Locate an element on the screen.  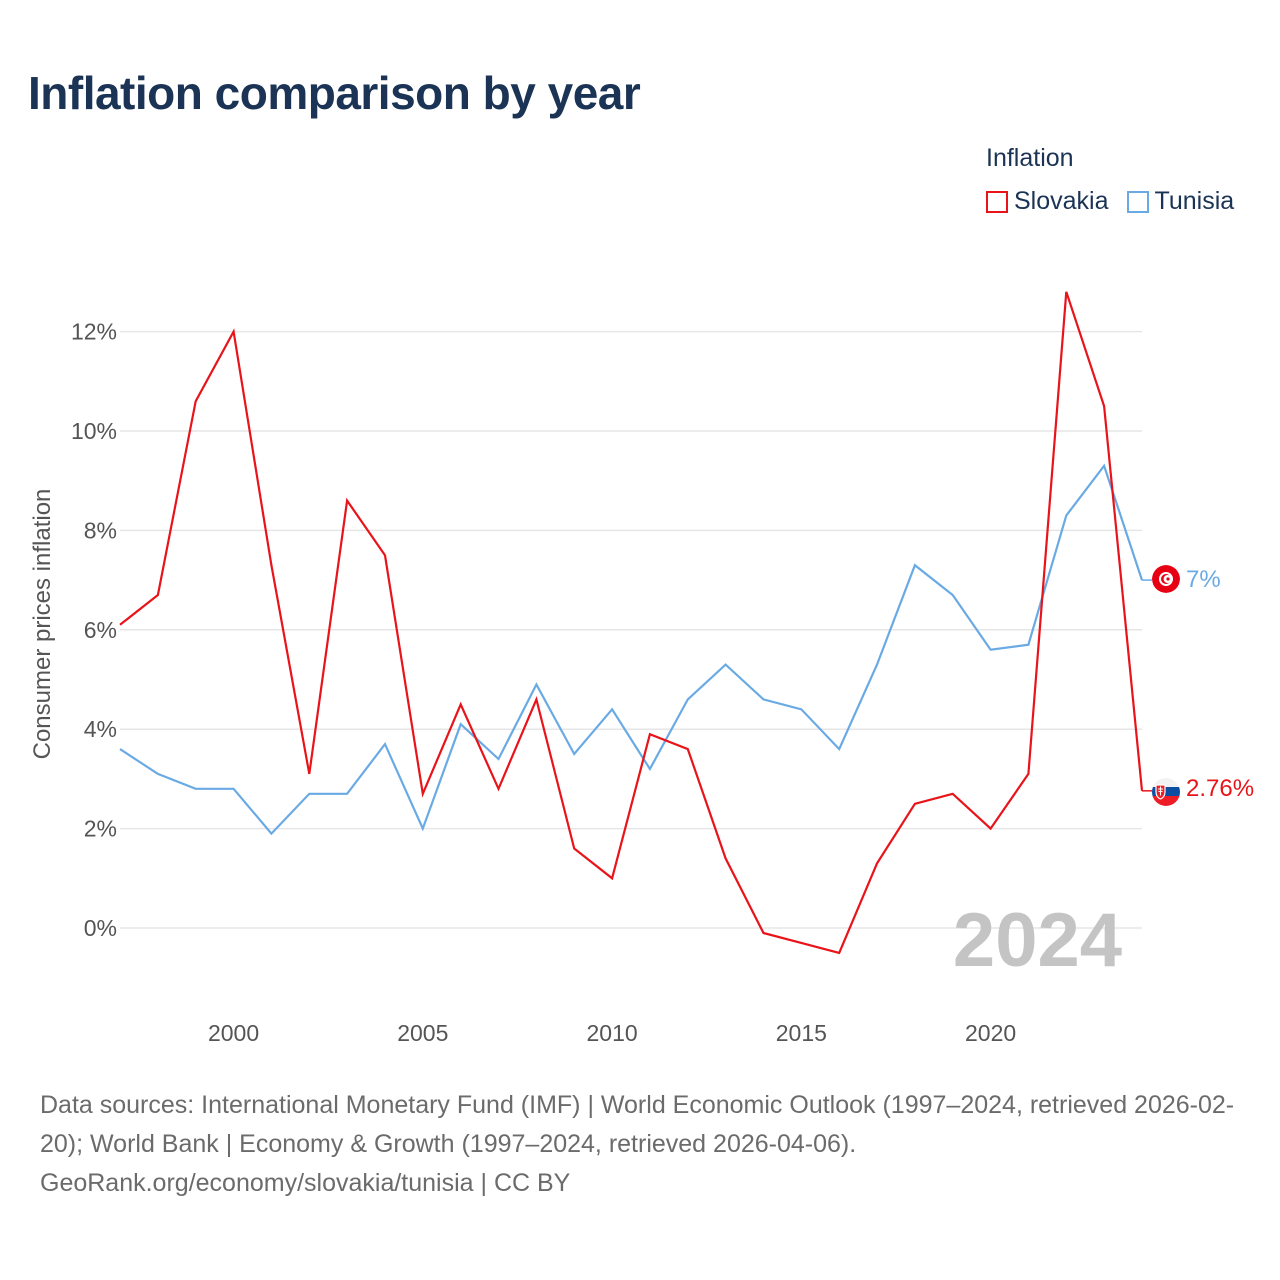
legend-swatch-slovakia is located at coordinates (997, 201).